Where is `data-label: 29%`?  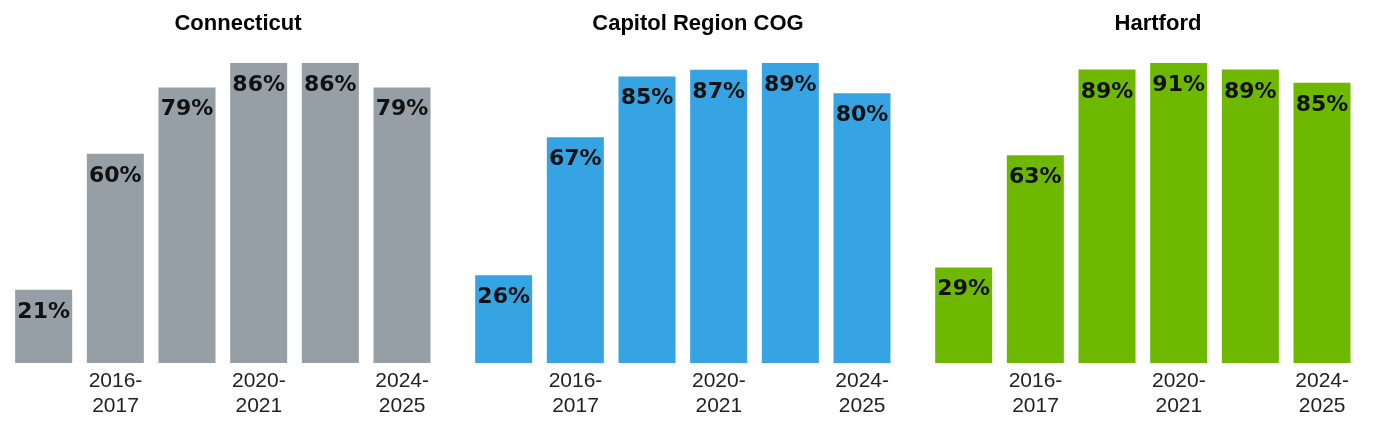
data-label: 29% is located at coordinates (963, 288).